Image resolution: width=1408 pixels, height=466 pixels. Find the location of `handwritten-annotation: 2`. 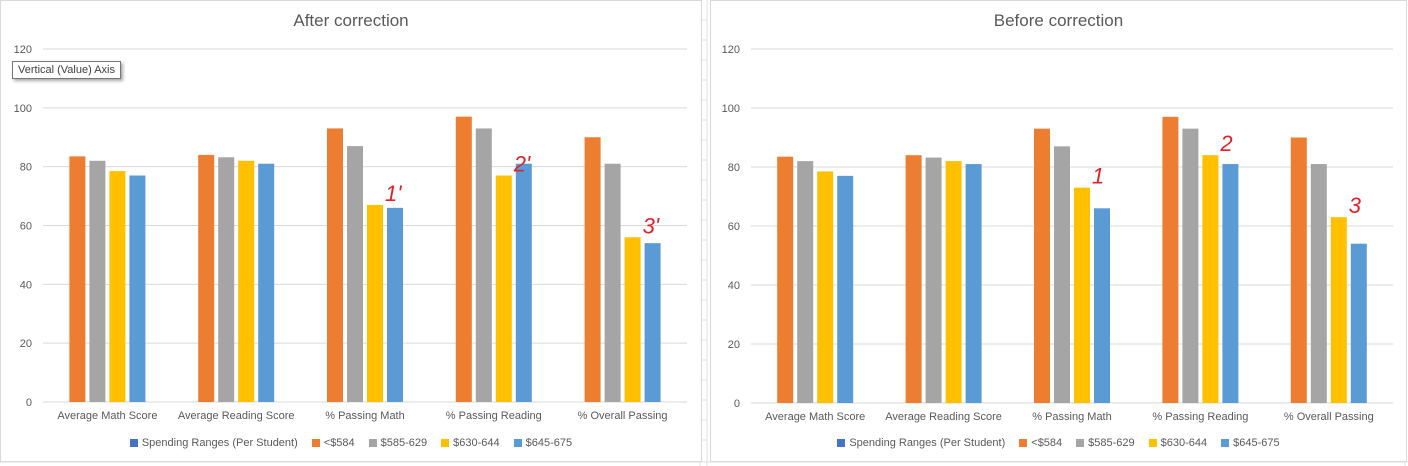

handwritten-annotation: 2 is located at coordinates (1225, 143).